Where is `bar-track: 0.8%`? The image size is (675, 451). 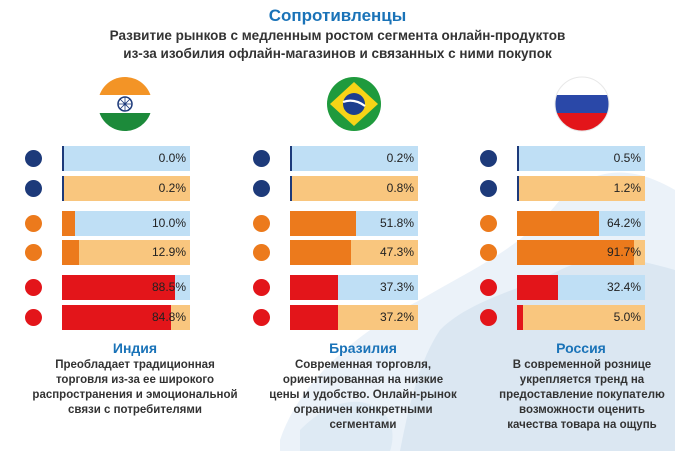
bar-track: 0.8% is located at coordinates (354, 188).